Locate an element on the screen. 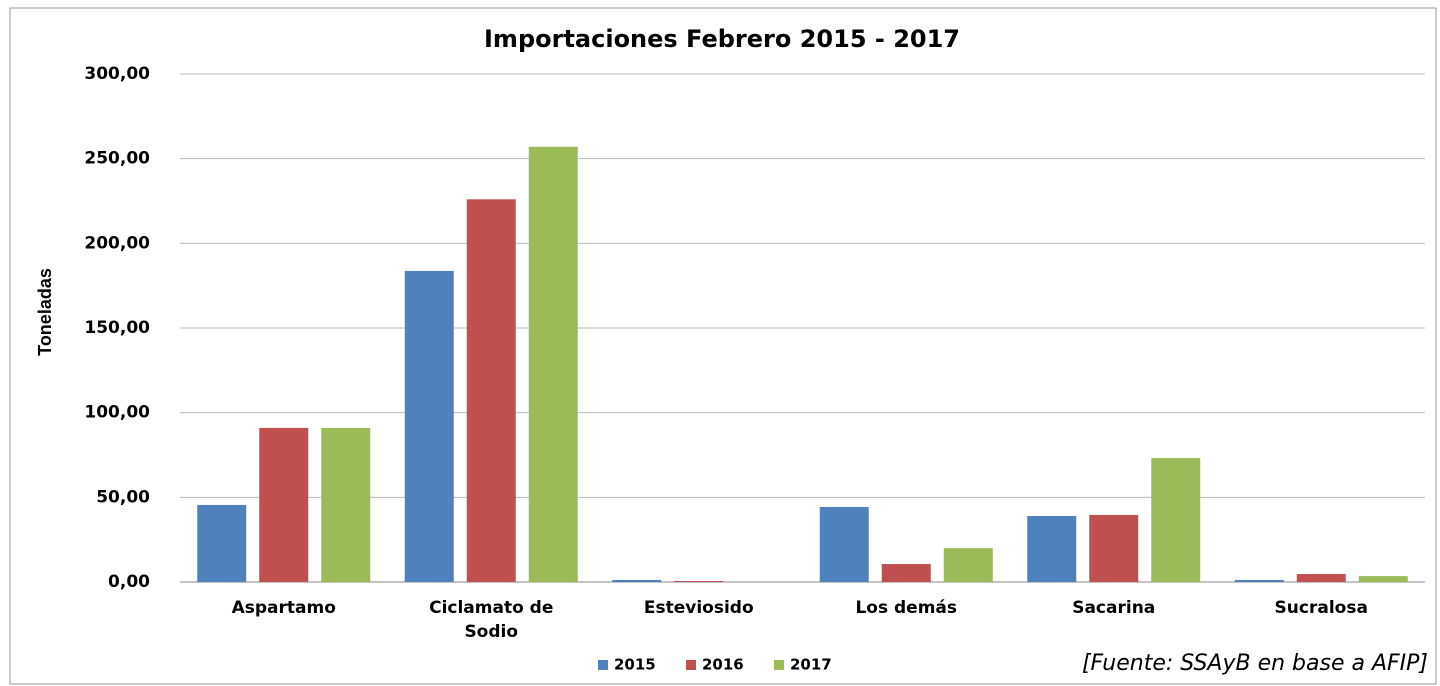 This screenshot has width=1440, height=686. y-tick-label: 150,00 is located at coordinates (117, 328).